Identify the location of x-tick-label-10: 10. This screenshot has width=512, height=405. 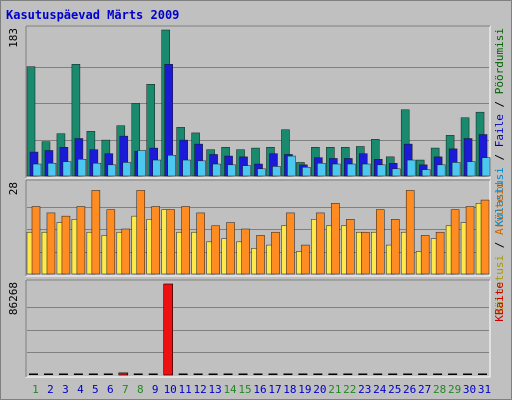
(170, 389).